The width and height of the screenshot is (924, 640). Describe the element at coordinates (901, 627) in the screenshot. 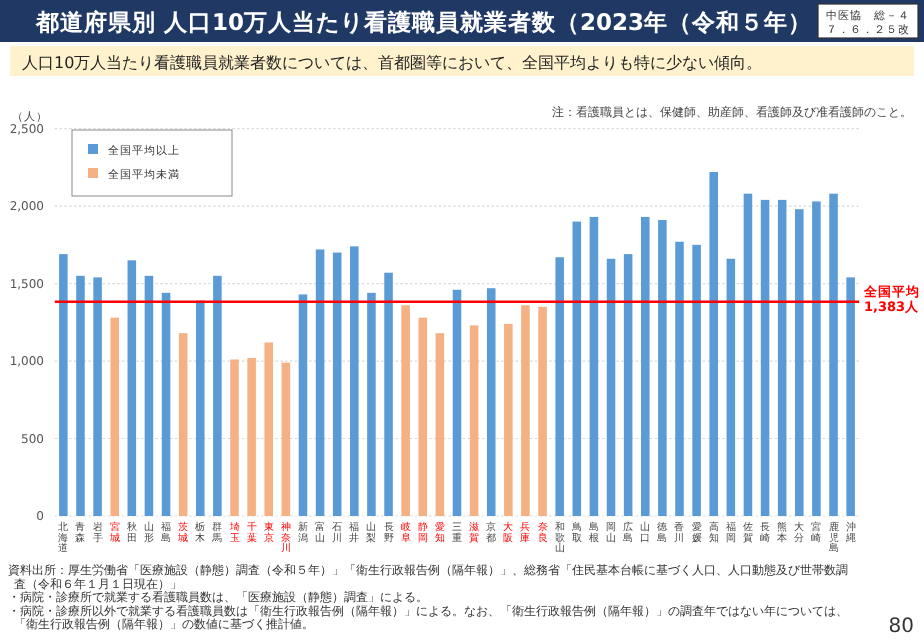

I see `text: 80` at that location.